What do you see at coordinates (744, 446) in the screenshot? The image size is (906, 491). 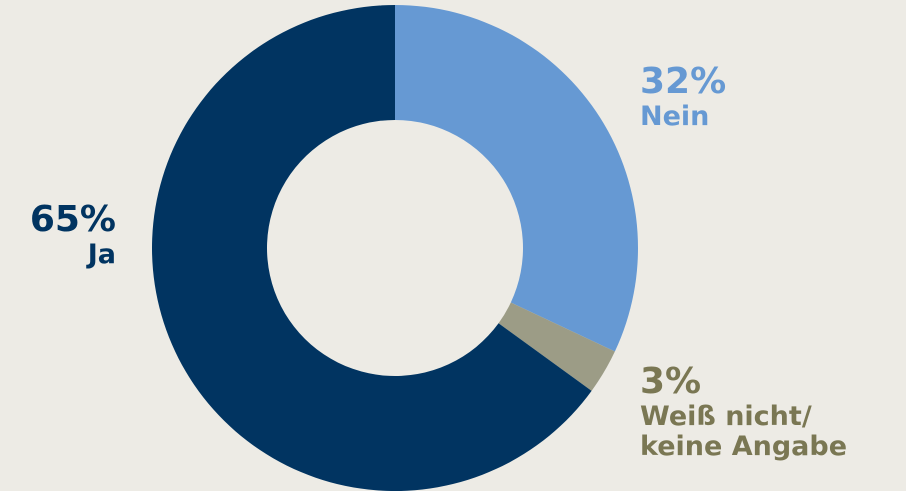 I see `slice-category-weiss-nicht-line2: keine Angabe` at bounding box center [744, 446].